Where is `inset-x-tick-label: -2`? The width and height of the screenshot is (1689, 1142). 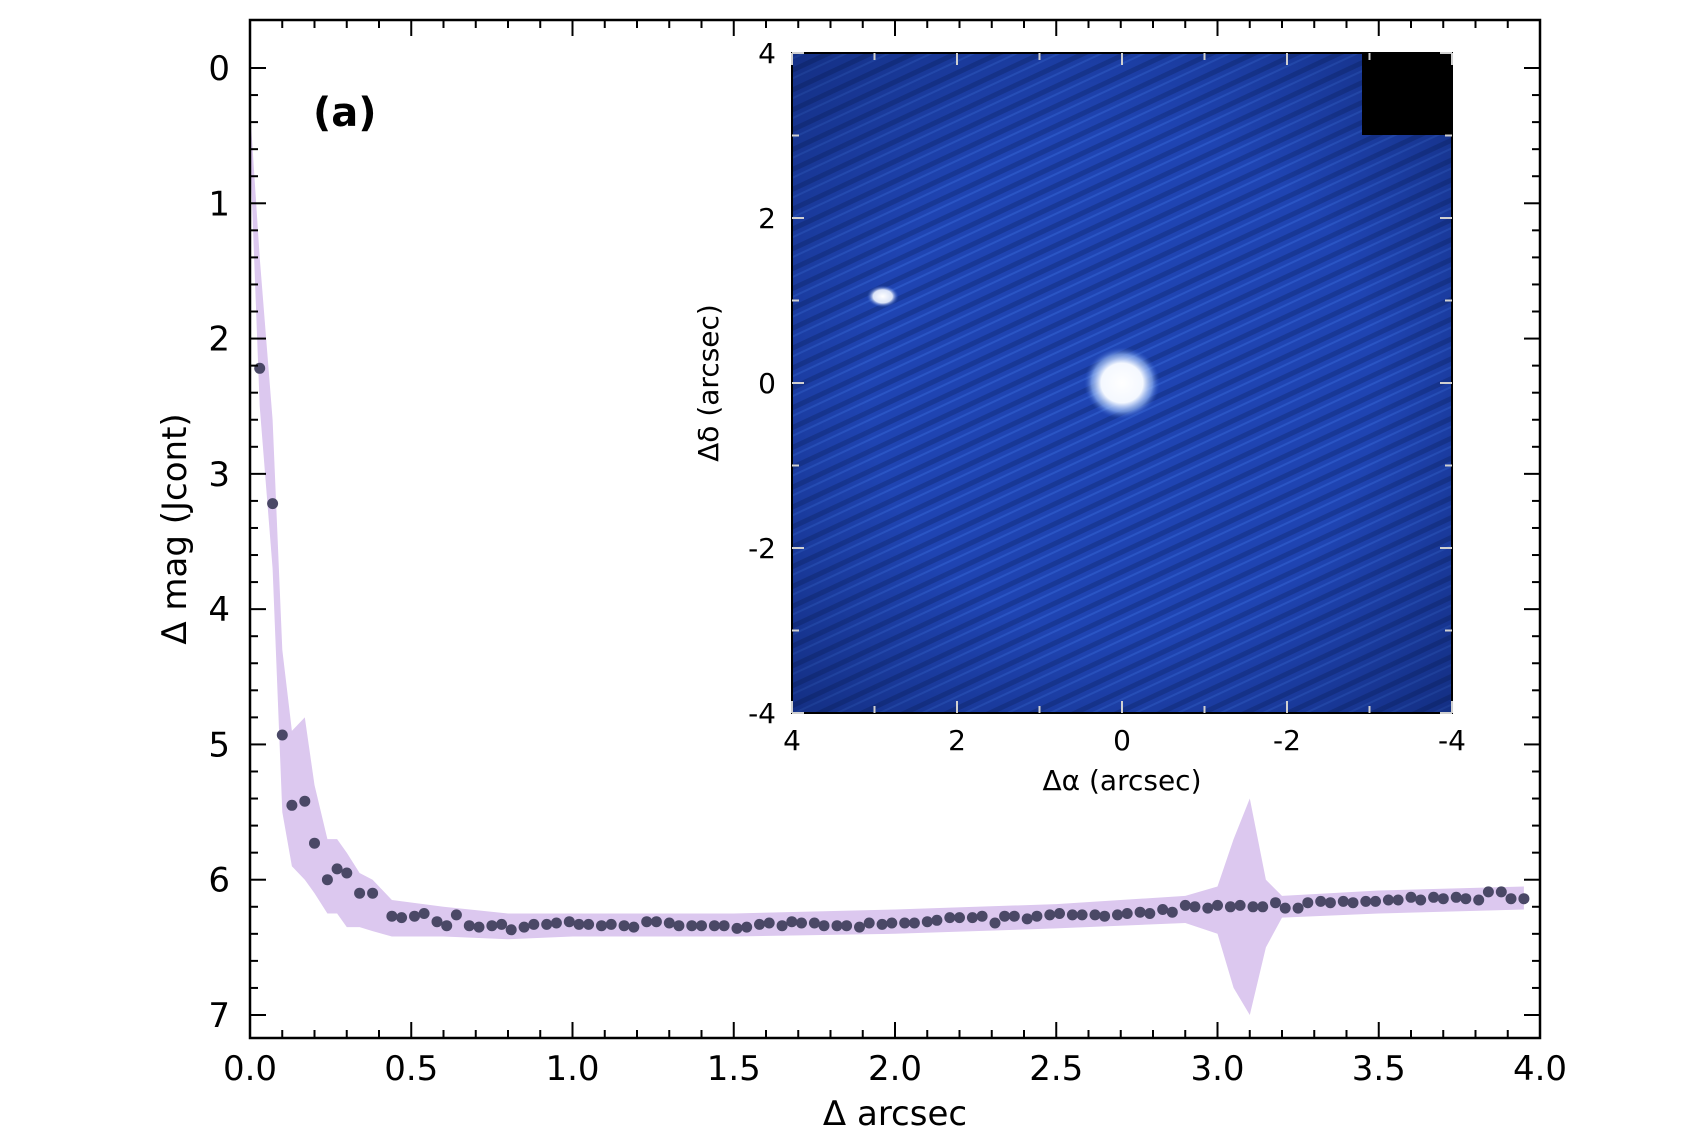 inset-x-tick-label: -2 is located at coordinates (1287, 740).